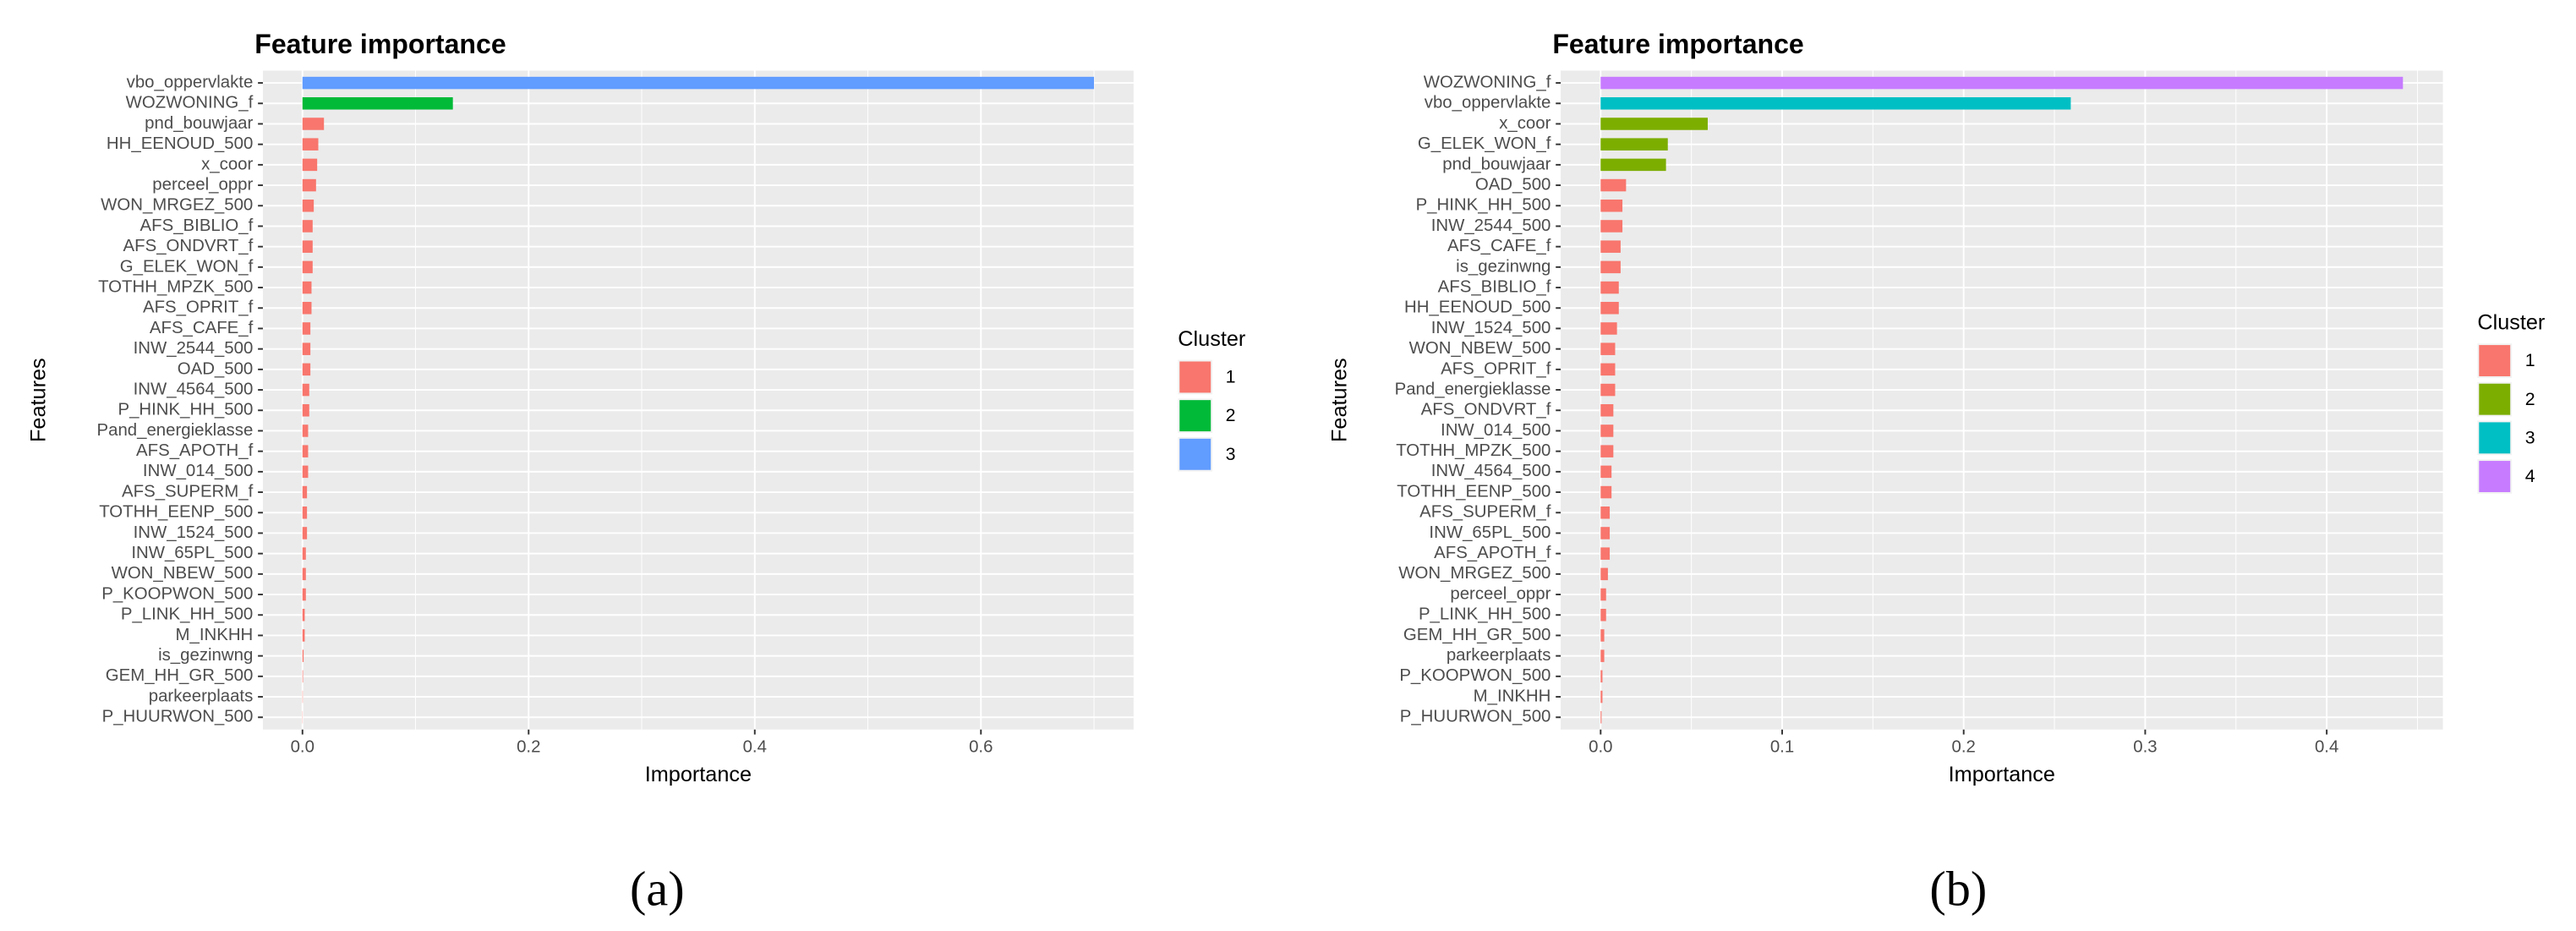 This screenshot has height=931, width=2576. What do you see at coordinates (180, 143) in the screenshot?
I see `y-tick-label: HH_EENOUD_500` at bounding box center [180, 143].